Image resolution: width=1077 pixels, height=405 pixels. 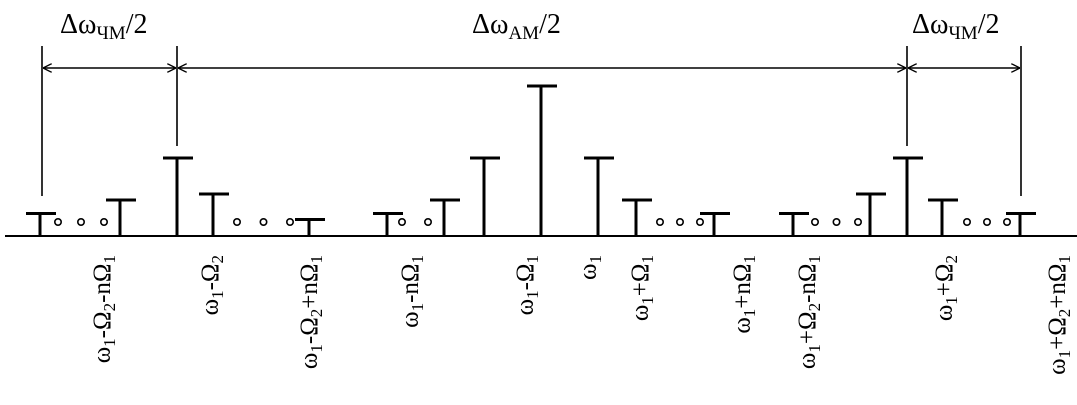 I want to click on frequency-label-w1+O2+nO1: ω1+Ω2+nΩ1, so click(x=1059, y=315).